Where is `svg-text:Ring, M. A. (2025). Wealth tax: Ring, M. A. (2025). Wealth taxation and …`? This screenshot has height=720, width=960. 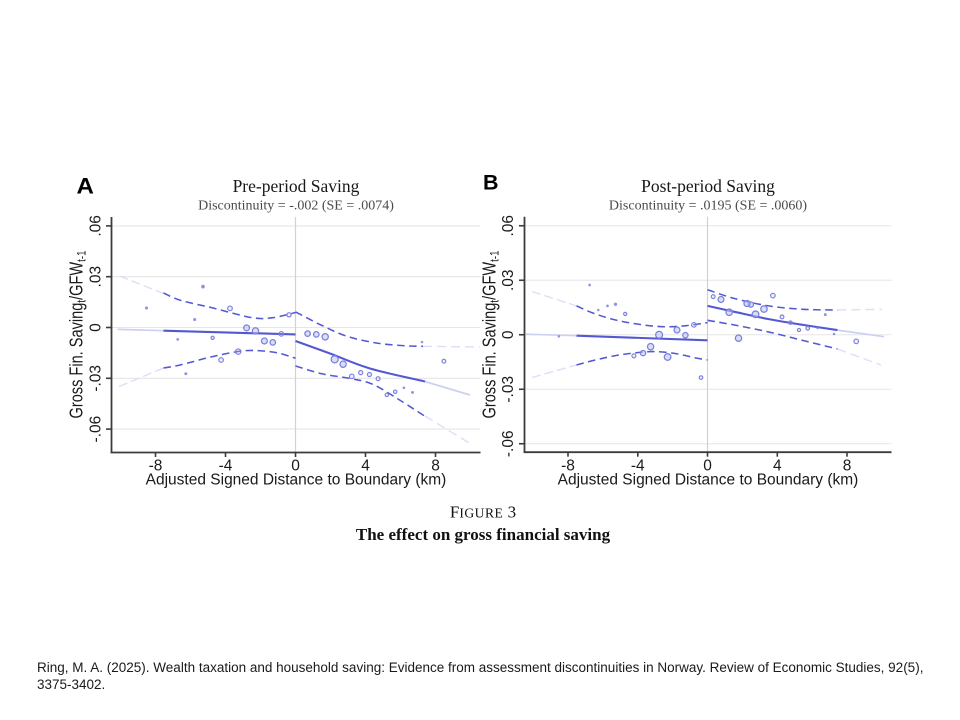 svg-text:Ring, M. A. (2025). Wealth tax: Ring, M. A. (2025). Wealth taxation and … is located at coordinates (480, 667).